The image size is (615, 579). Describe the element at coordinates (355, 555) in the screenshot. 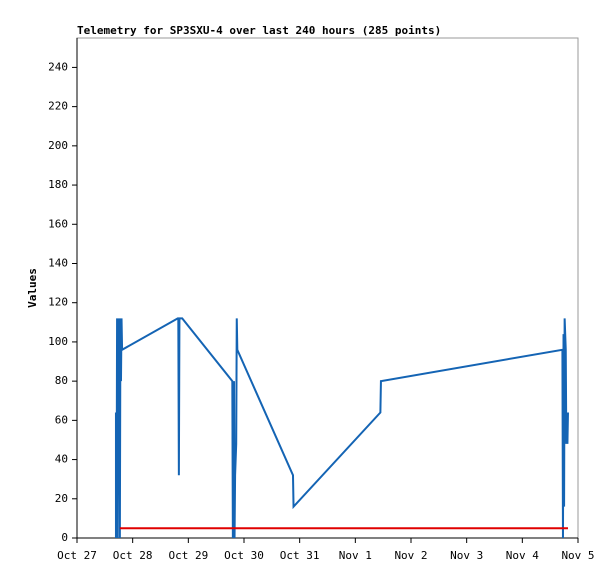

I see `x-tick-label: Nov 1` at that location.